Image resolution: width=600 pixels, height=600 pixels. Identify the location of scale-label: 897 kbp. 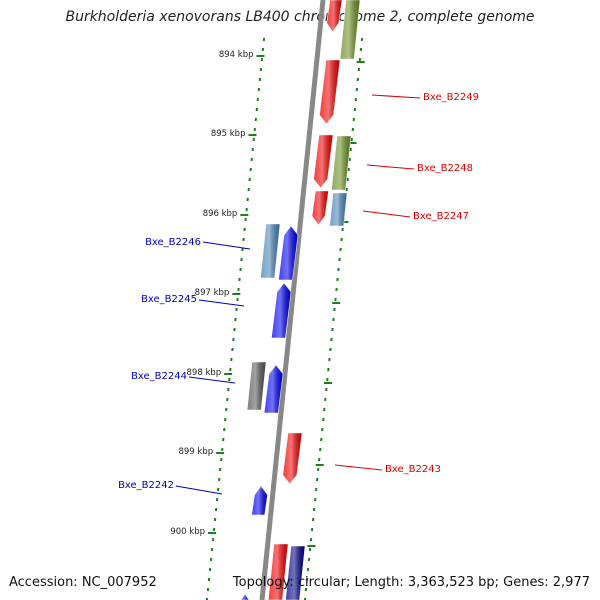
(212, 293).